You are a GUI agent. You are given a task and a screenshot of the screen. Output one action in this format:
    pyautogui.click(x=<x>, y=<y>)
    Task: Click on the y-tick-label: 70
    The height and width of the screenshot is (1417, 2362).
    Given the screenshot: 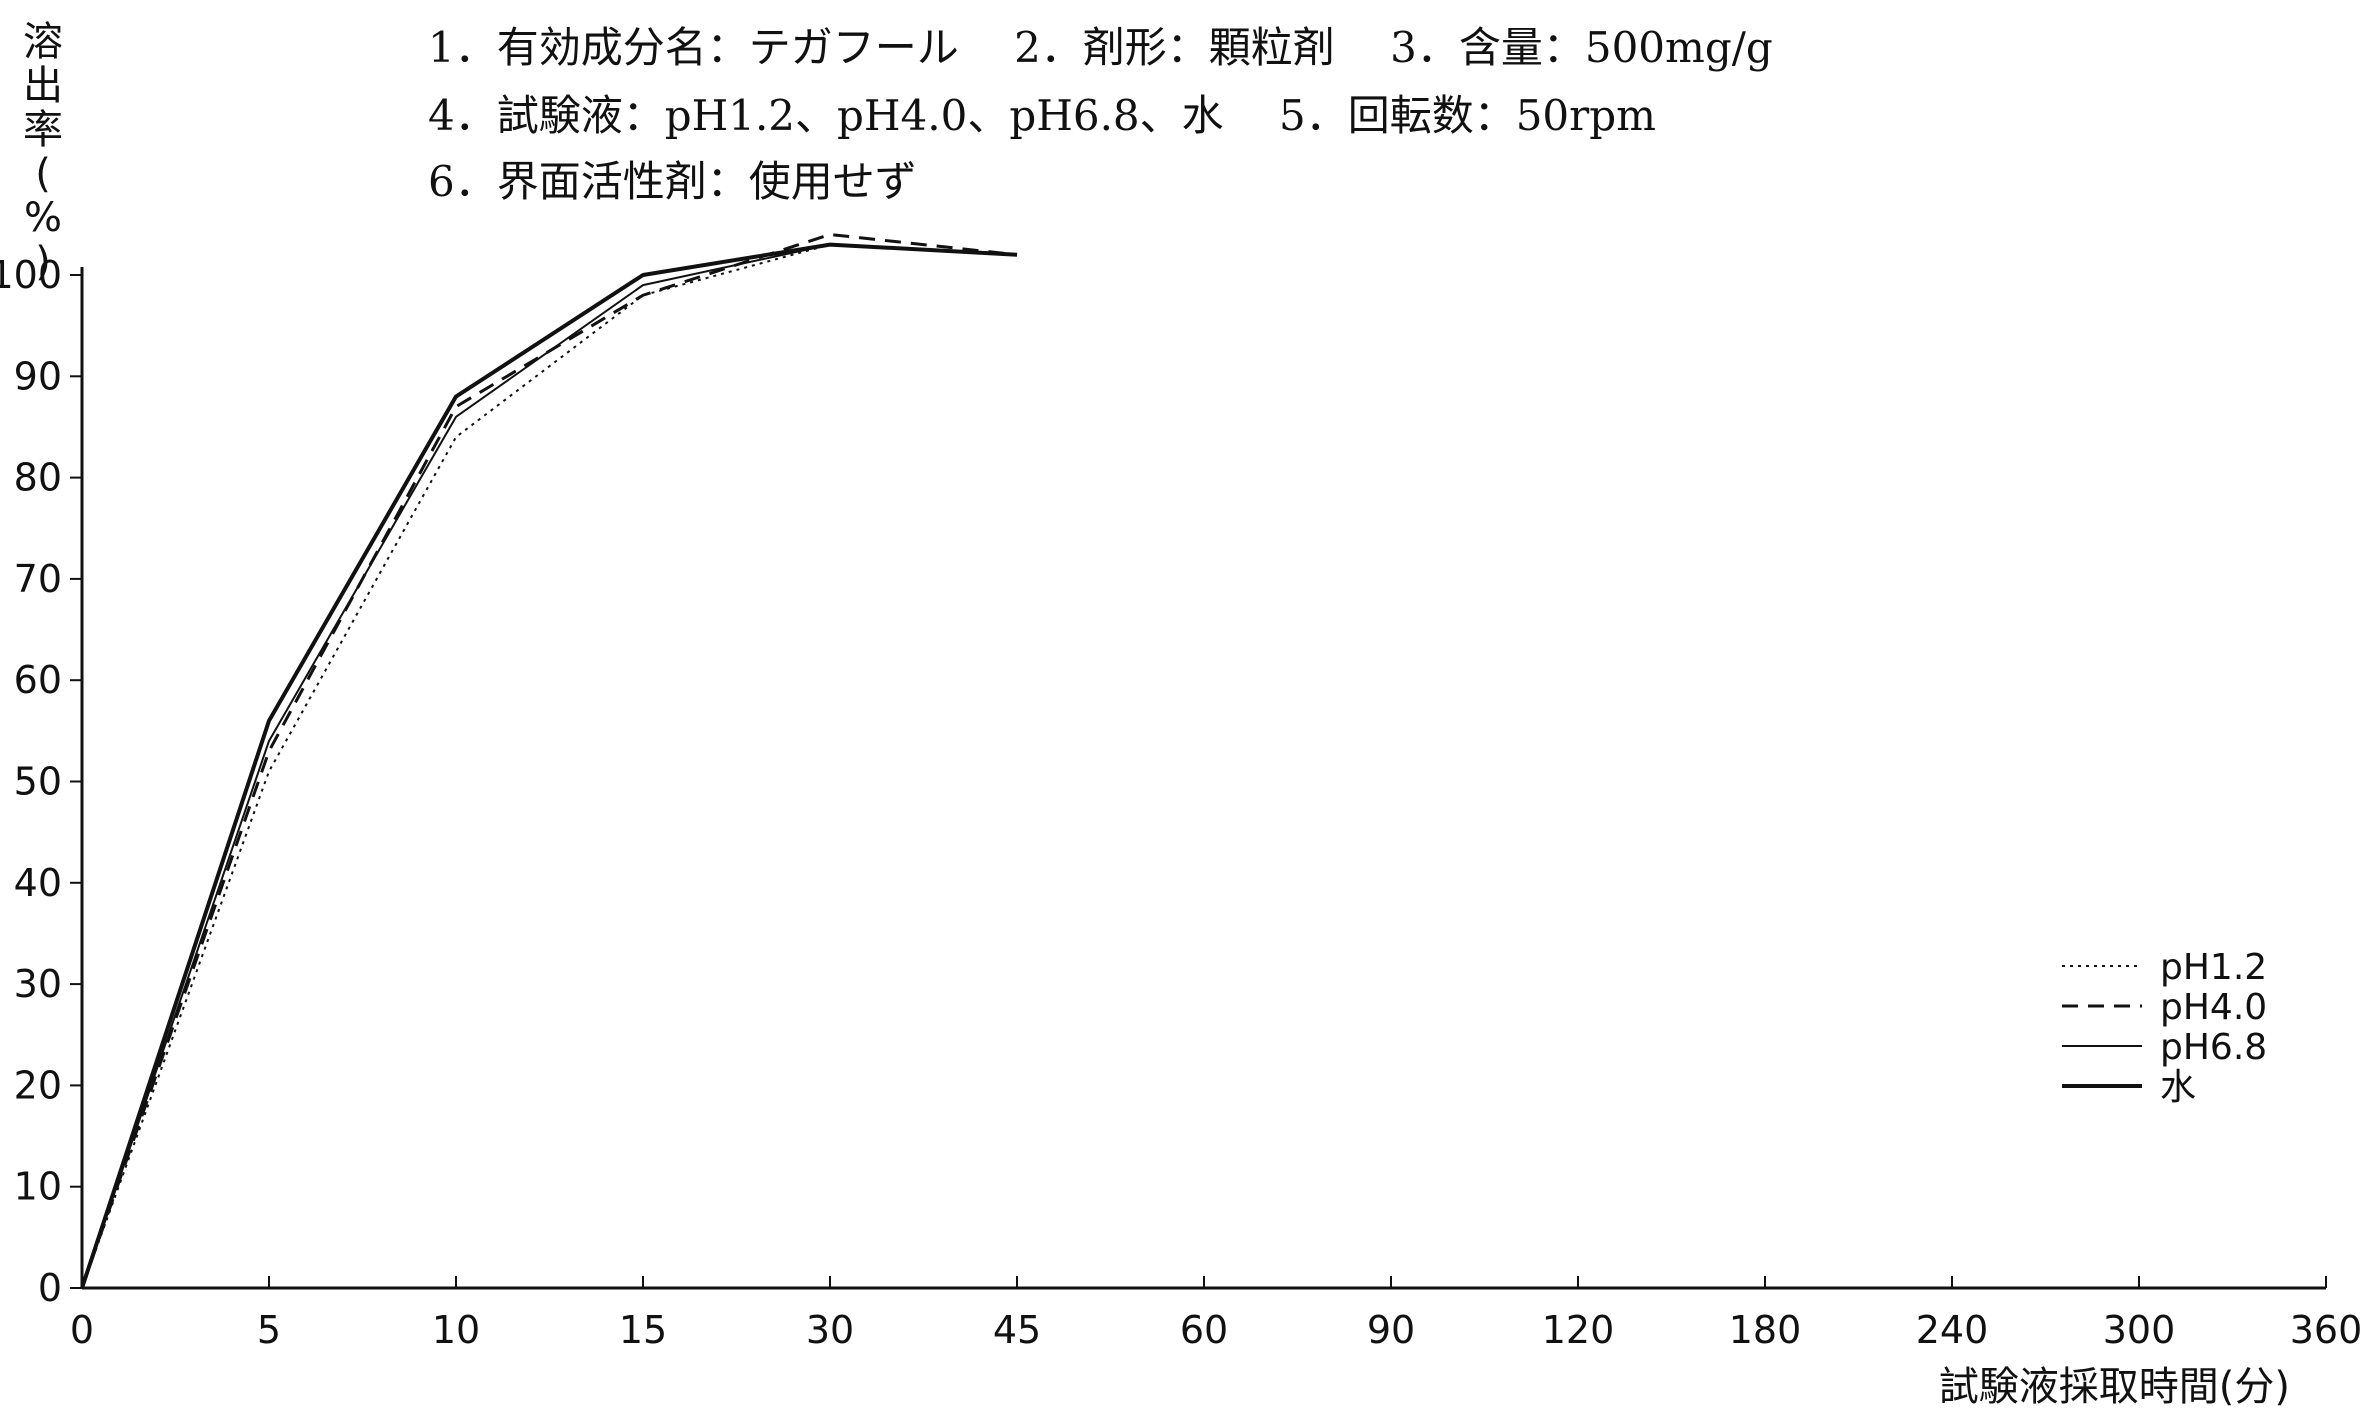 What is the action you would take?
    pyautogui.click(x=38, y=579)
    